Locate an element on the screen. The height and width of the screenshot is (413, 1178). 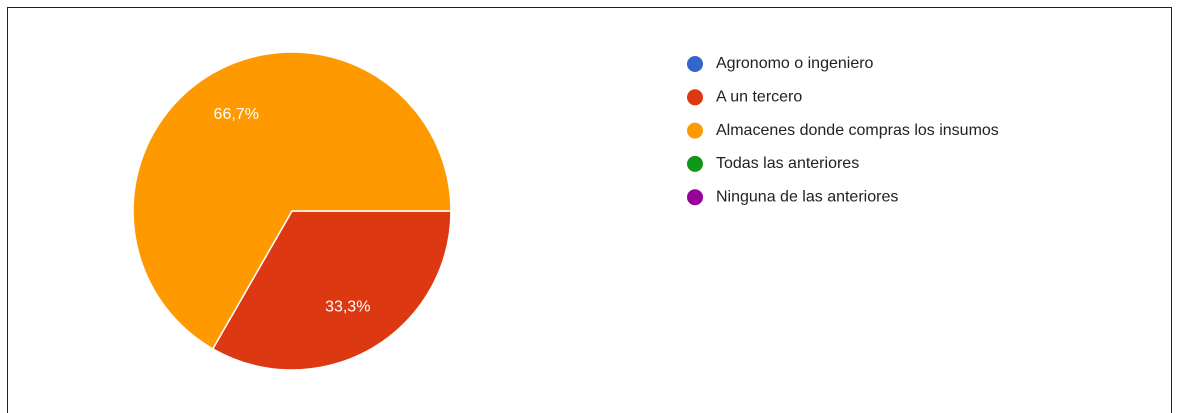
legend-text: Almacenes donde compras los insumos is located at coordinates (857, 130).